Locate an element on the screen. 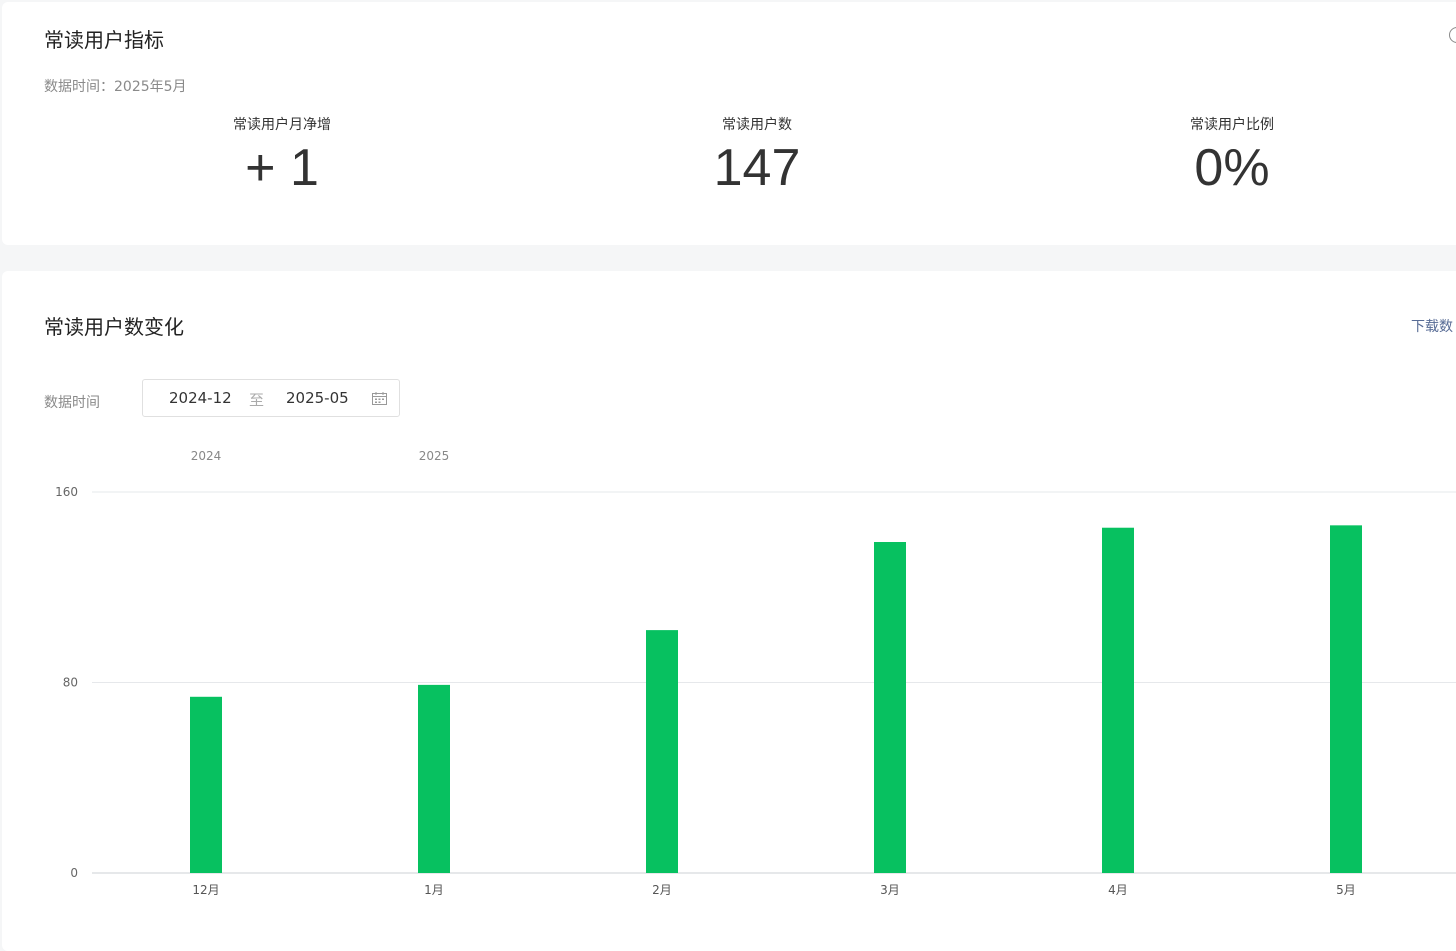 This screenshot has width=1456, height=951. info-icon is located at coordinates (1452, 35).